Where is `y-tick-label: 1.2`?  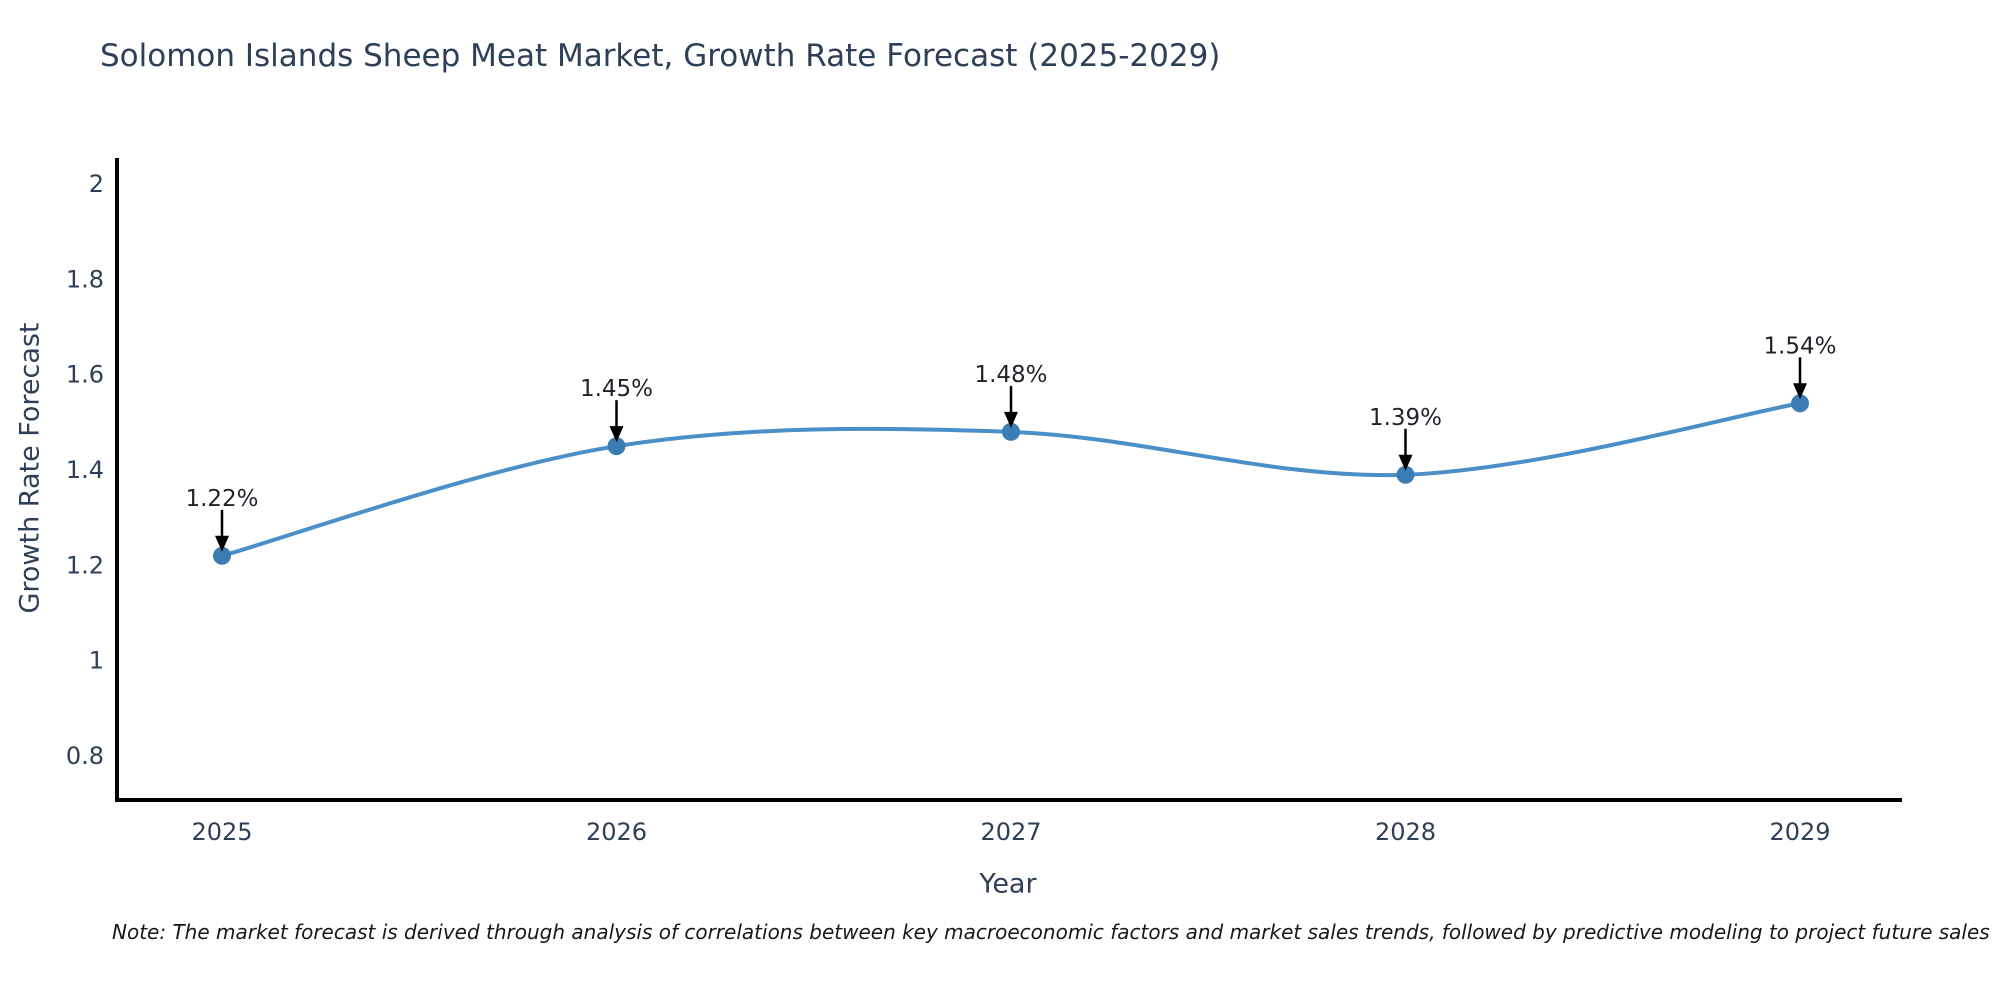
y-tick-label: 1.2 is located at coordinates (85, 565).